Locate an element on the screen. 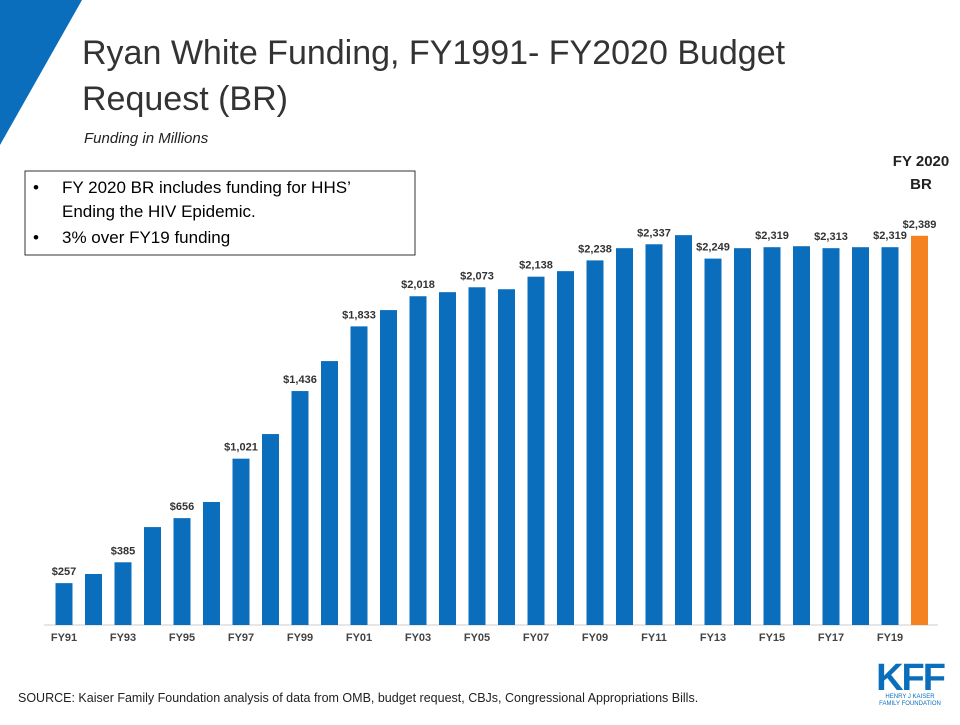  corner-triangle is located at coordinates (41, 72).